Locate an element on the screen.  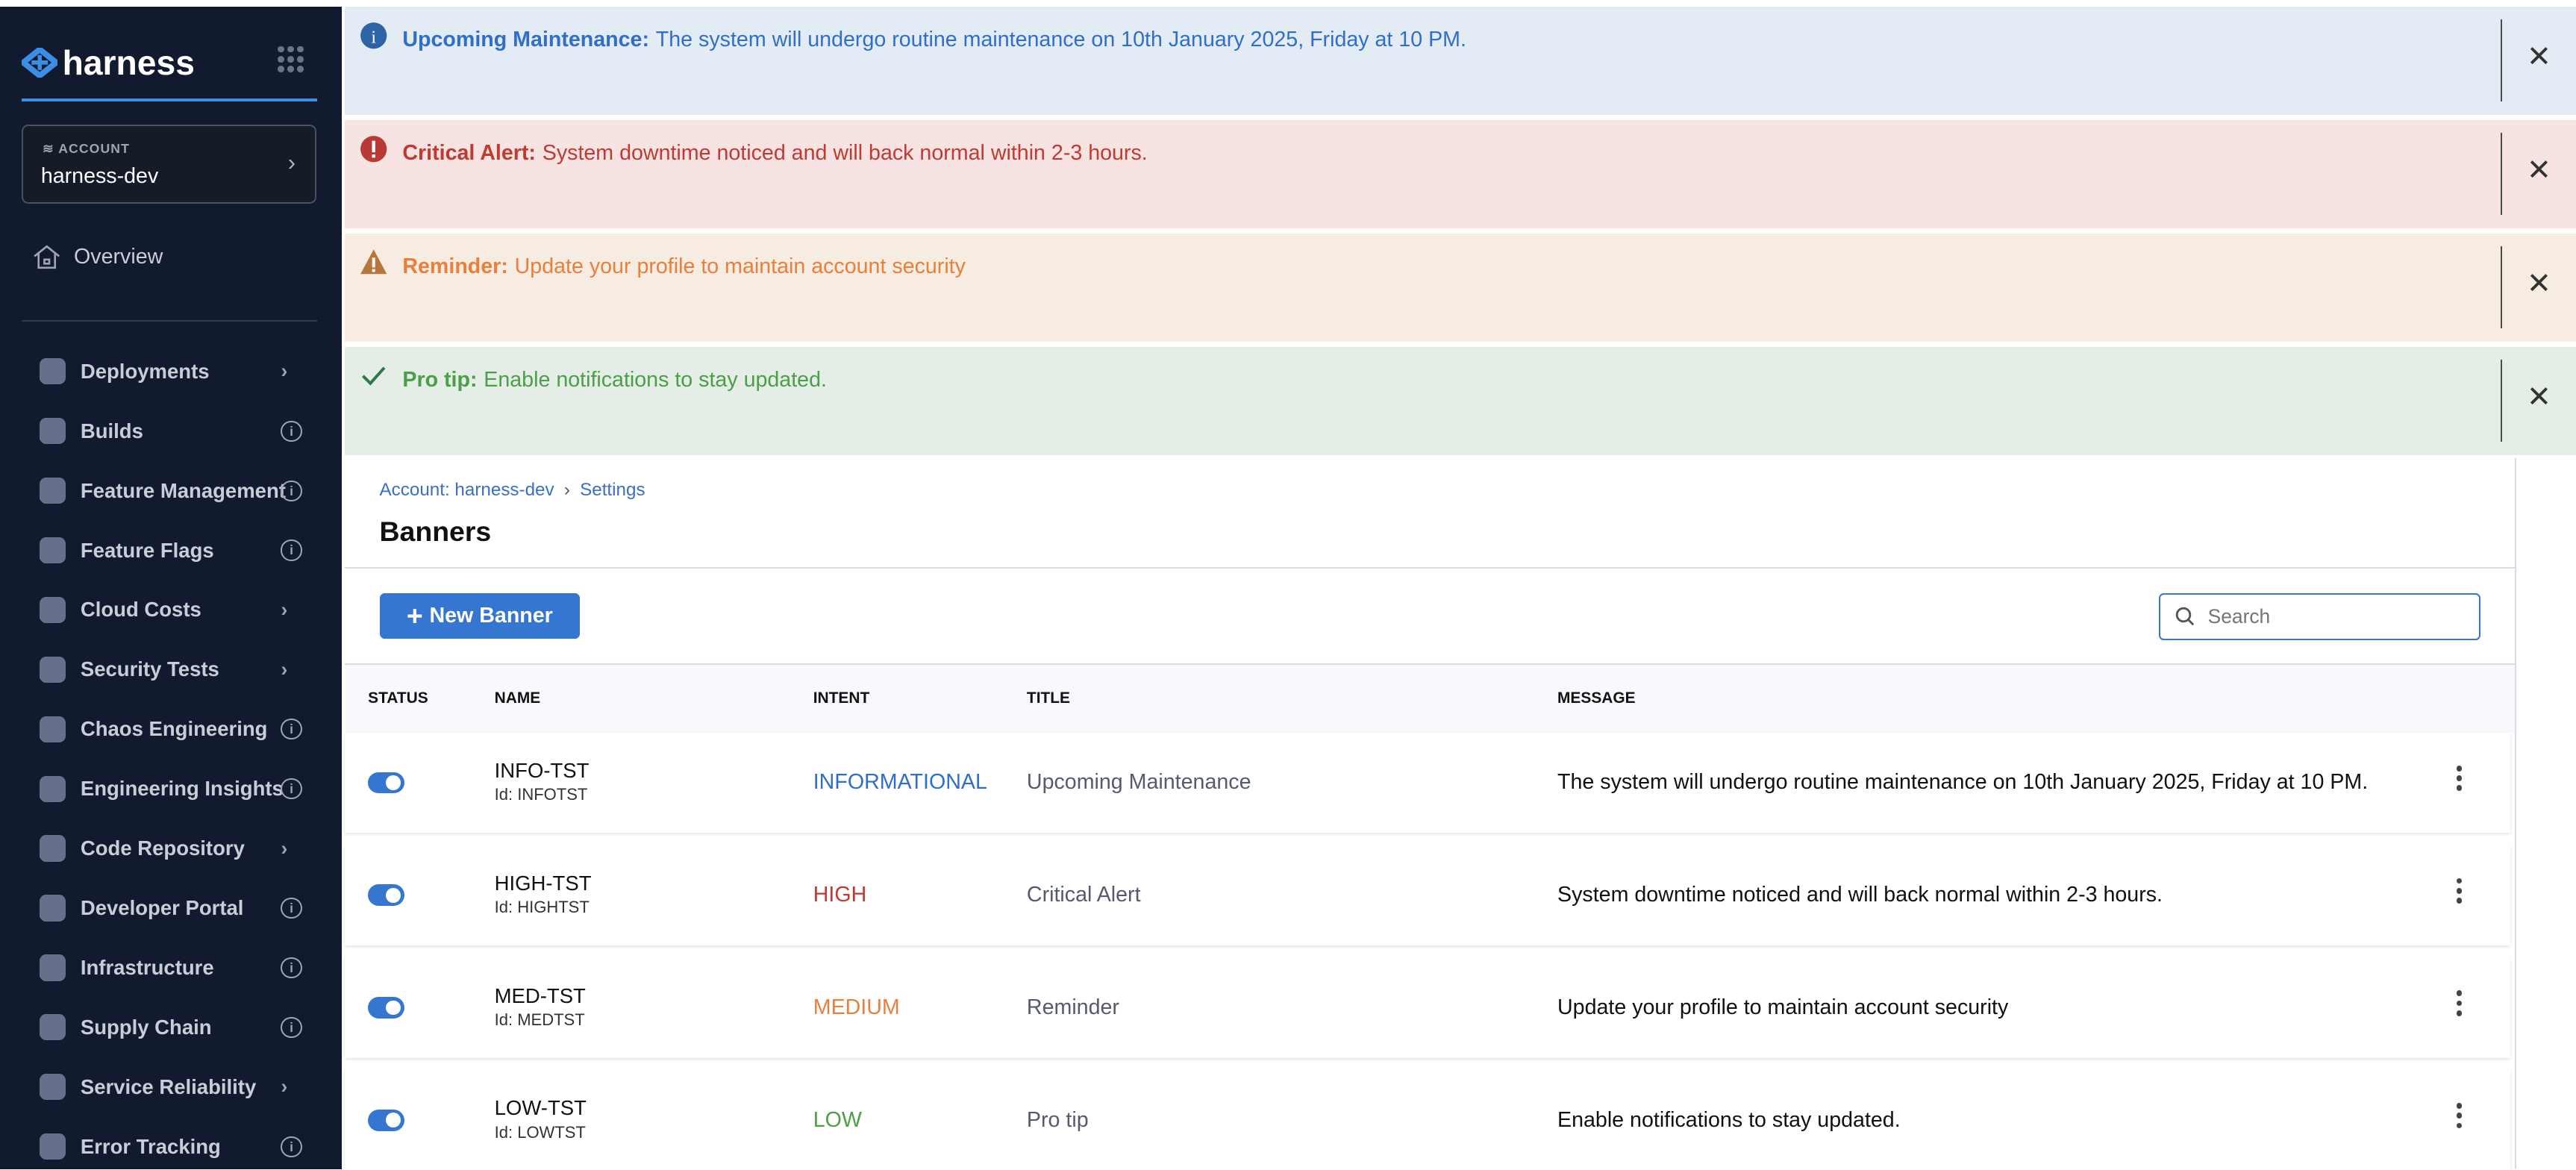
banner-id: Id: HIGHTST is located at coordinates (542, 907).